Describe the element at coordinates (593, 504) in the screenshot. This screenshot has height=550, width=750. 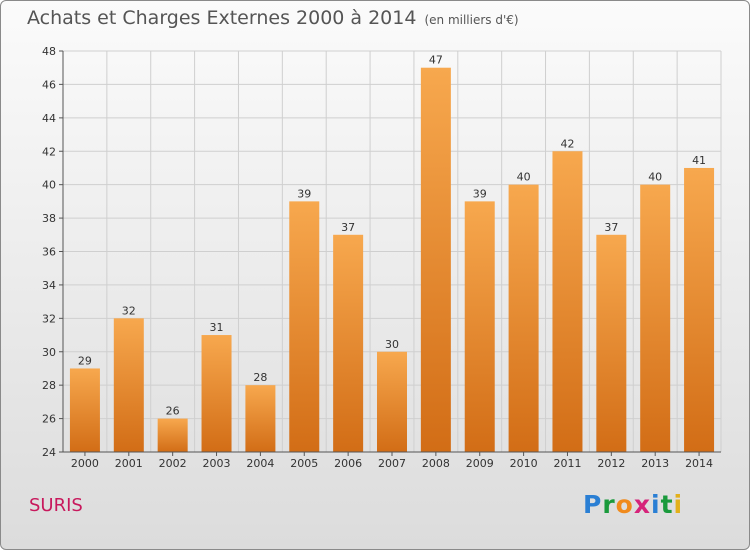
I see `logo-letter: P` at that location.